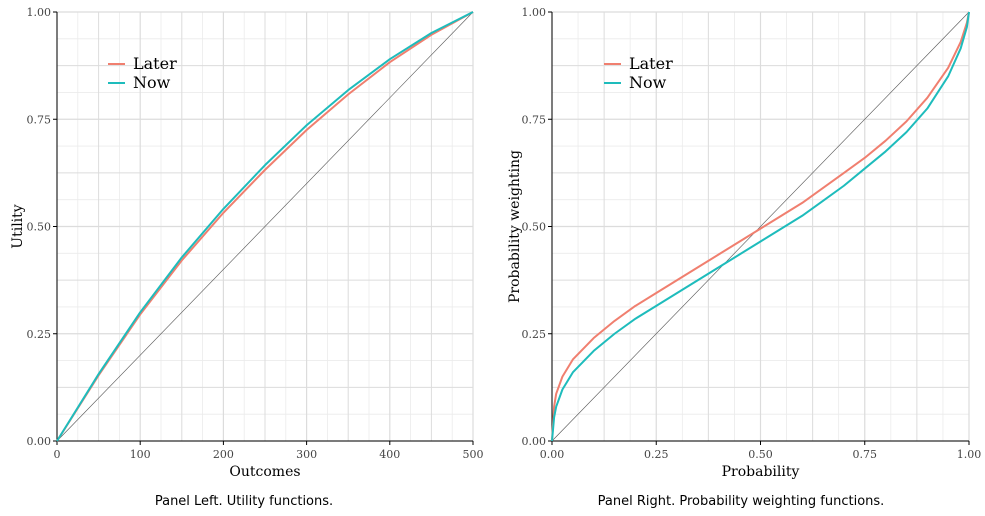 The width and height of the screenshot is (985, 516). What do you see at coordinates (656, 454) in the screenshot?
I see `x-tick-label: 0.25` at bounding box center [656, 454].